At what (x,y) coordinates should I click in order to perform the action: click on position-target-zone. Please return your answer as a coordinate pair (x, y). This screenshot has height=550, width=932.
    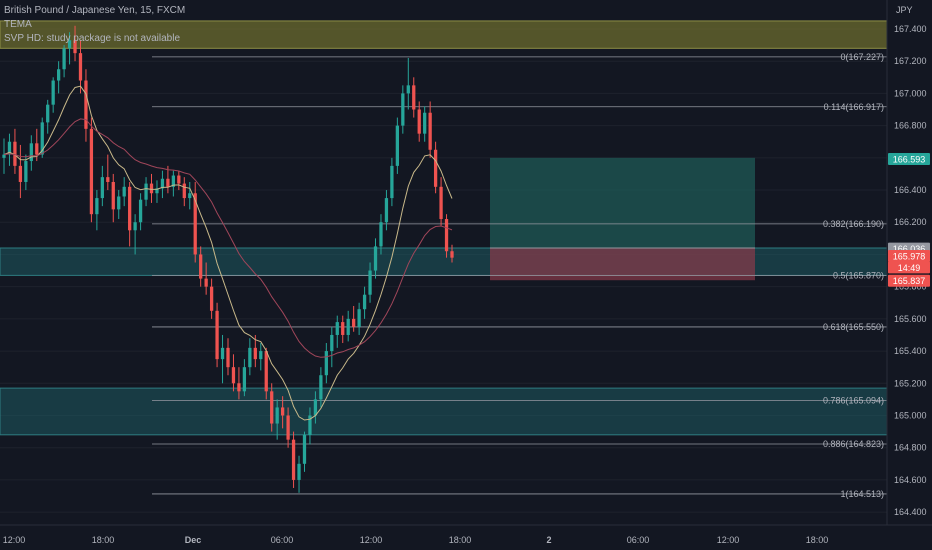
    Looking at the image, I should click on (622, 203).